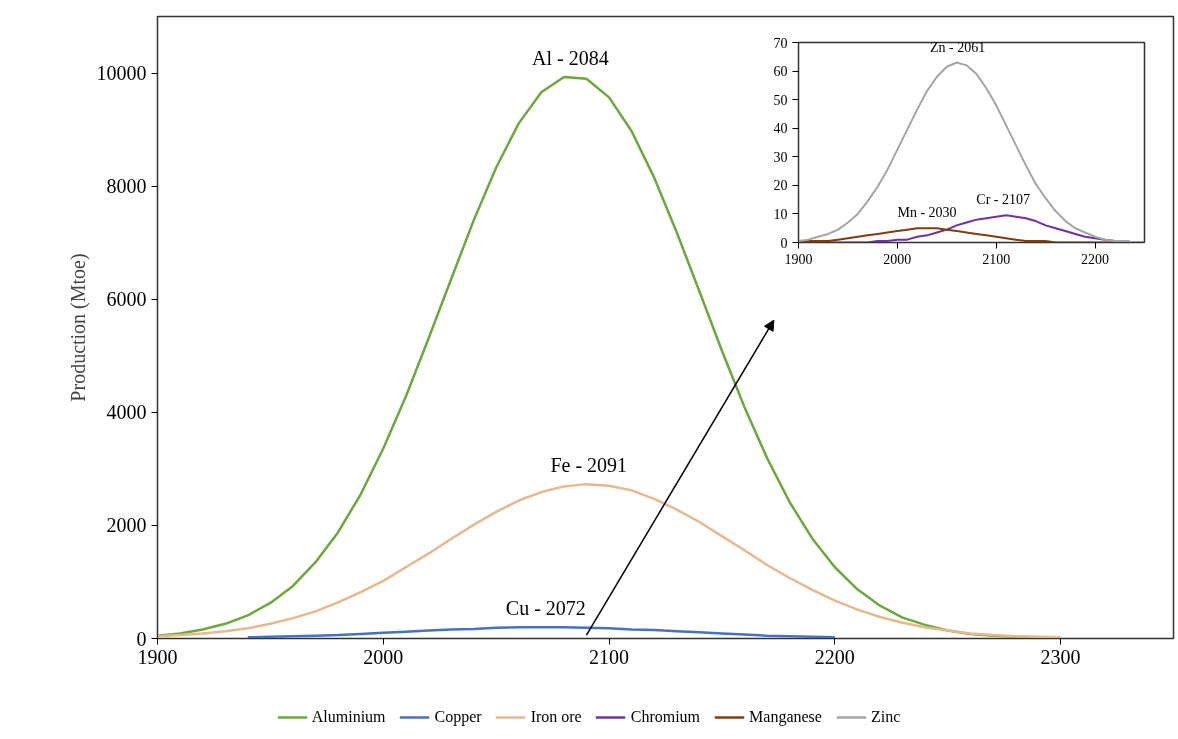 The width and height of the screenshot is (1178, 739). Describe the element at coordinates (798, 259) in the screenshot. I see `x-tick-label: 1900` at that location.